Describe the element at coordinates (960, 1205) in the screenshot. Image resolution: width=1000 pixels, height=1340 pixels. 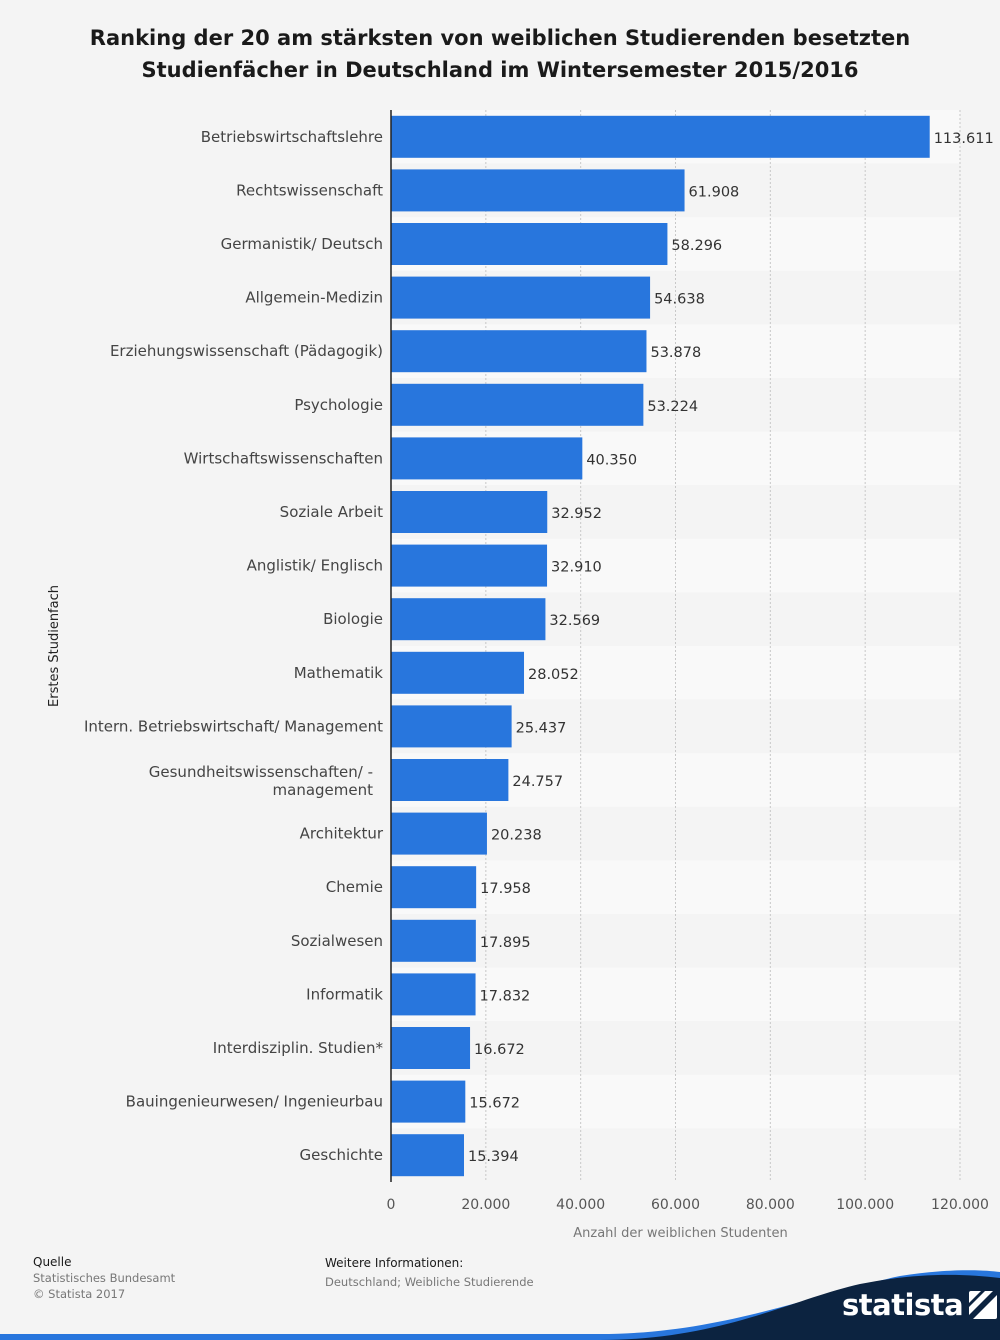
I see `x-tick-label: 120.000` at that location.